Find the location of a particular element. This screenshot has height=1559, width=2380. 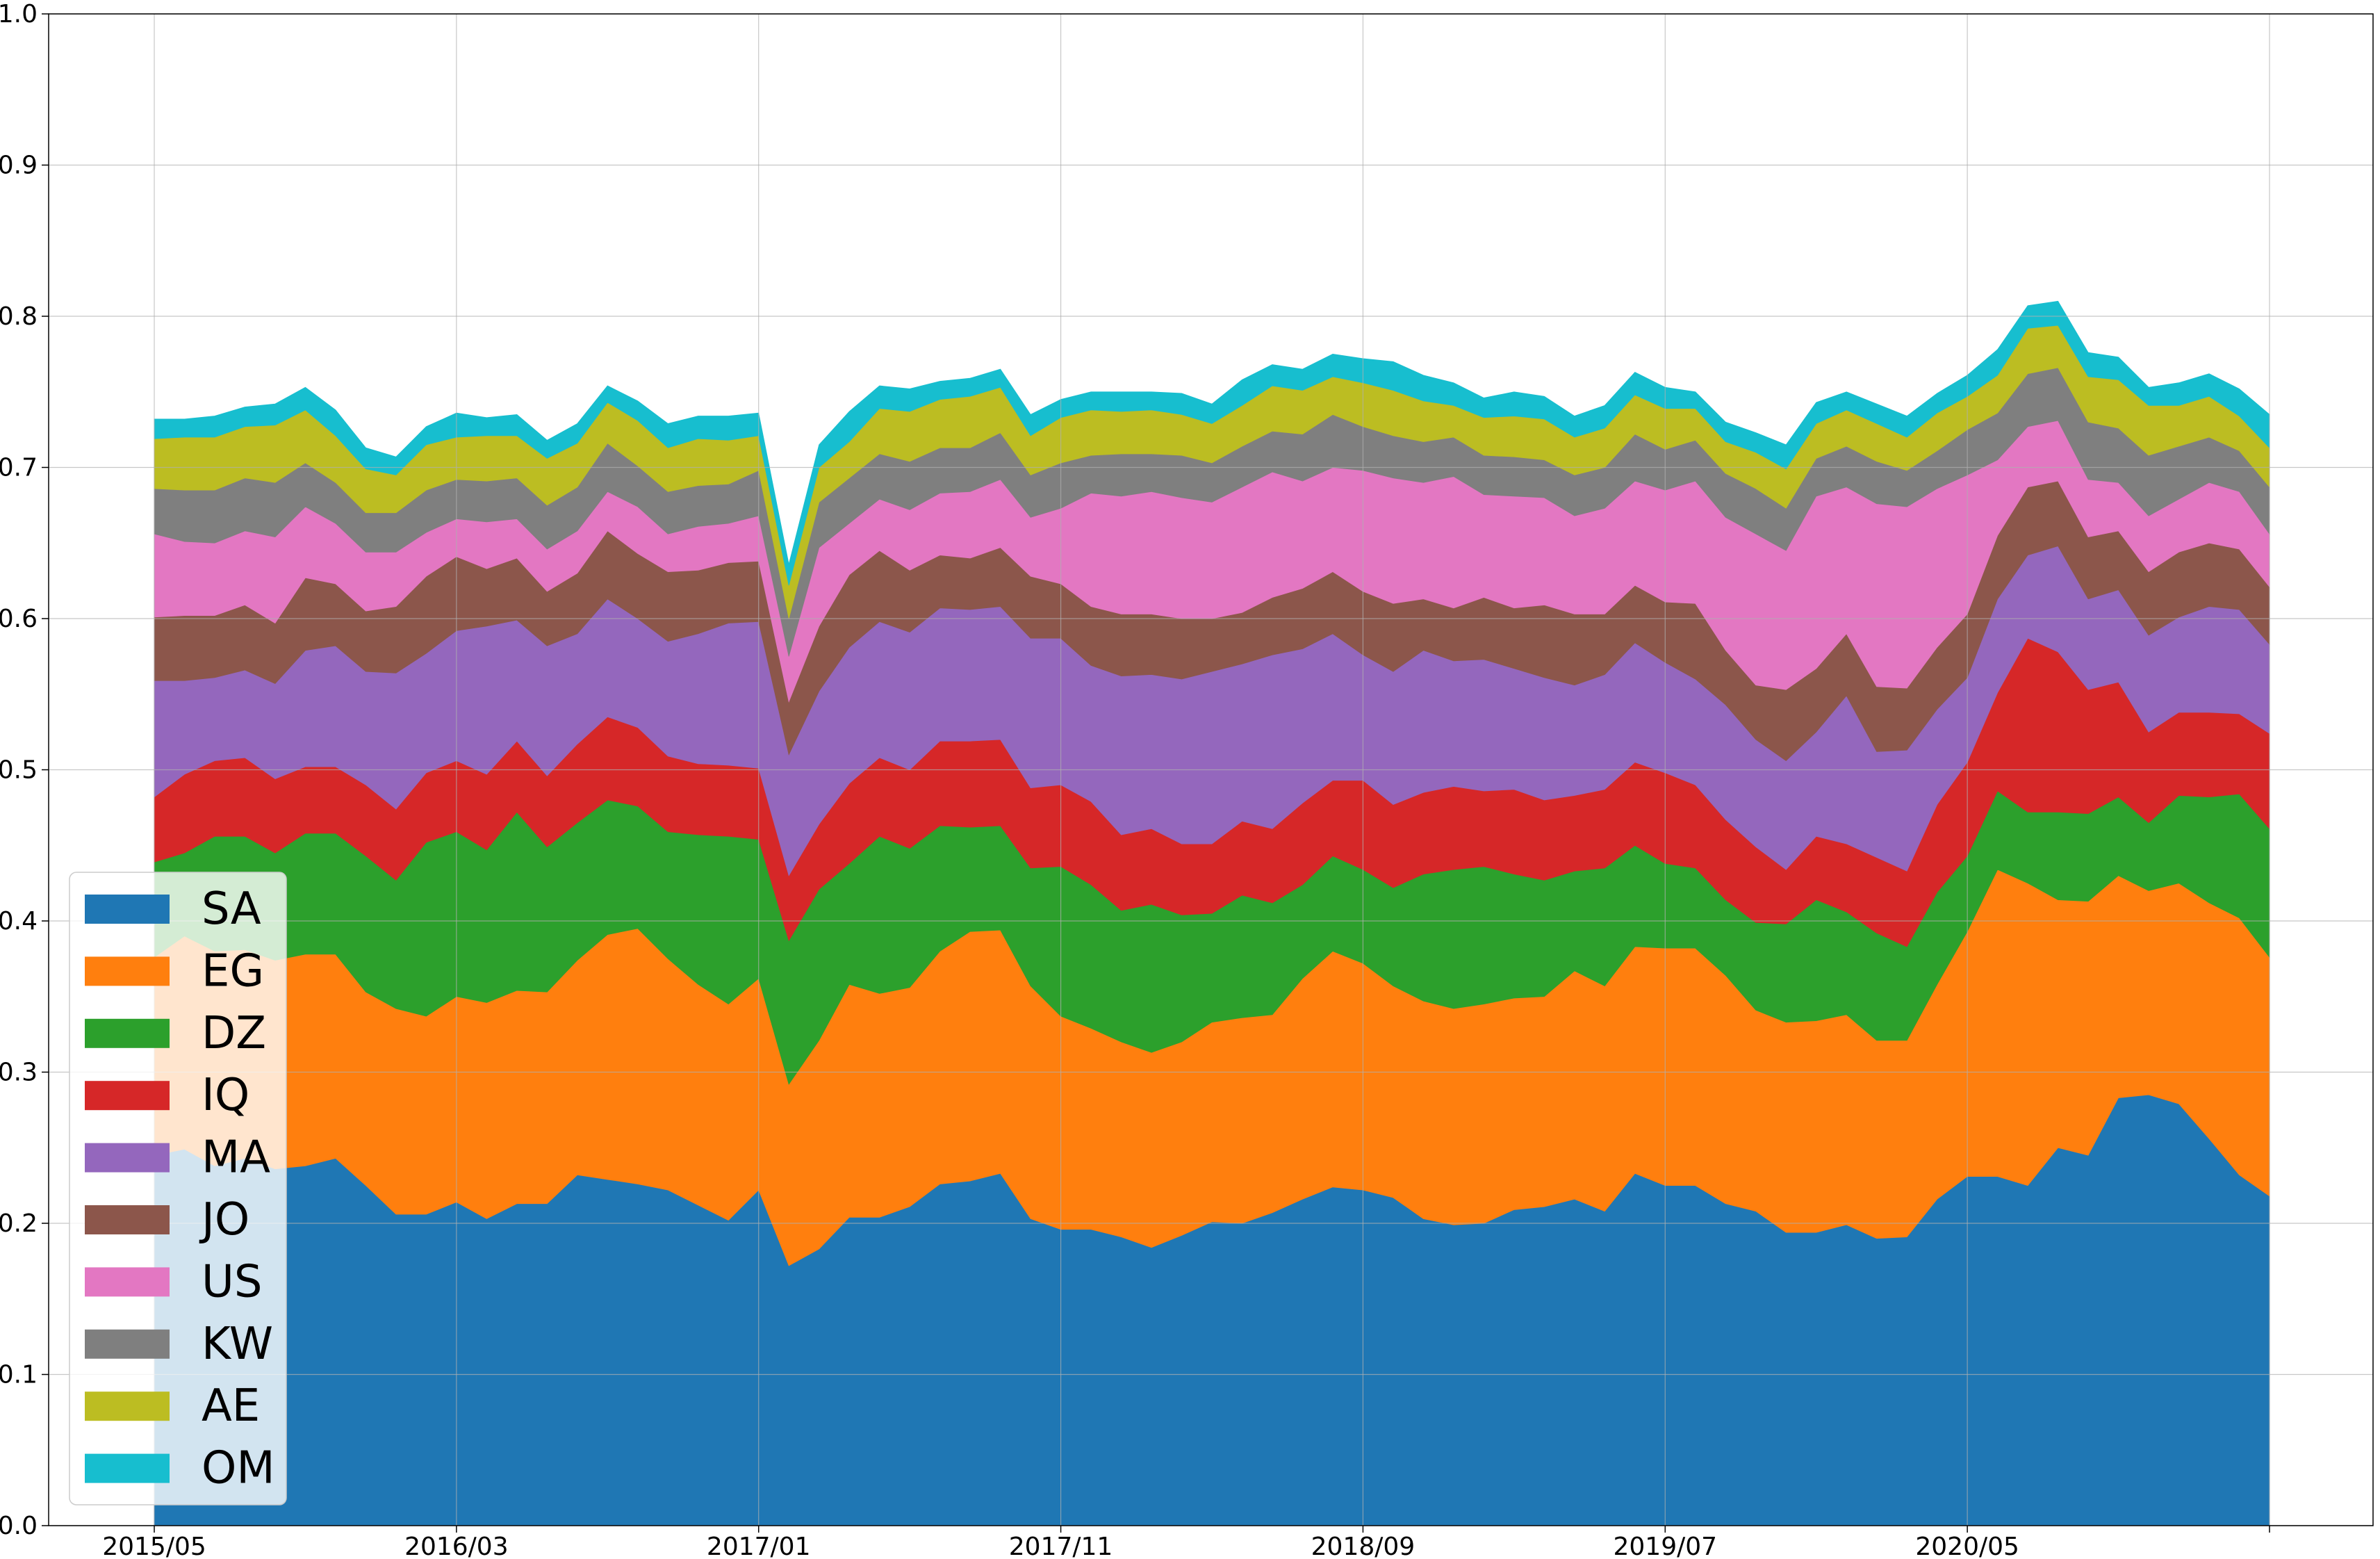

x-tick-label: 2016/03 is located at coordinates (456, 1546).